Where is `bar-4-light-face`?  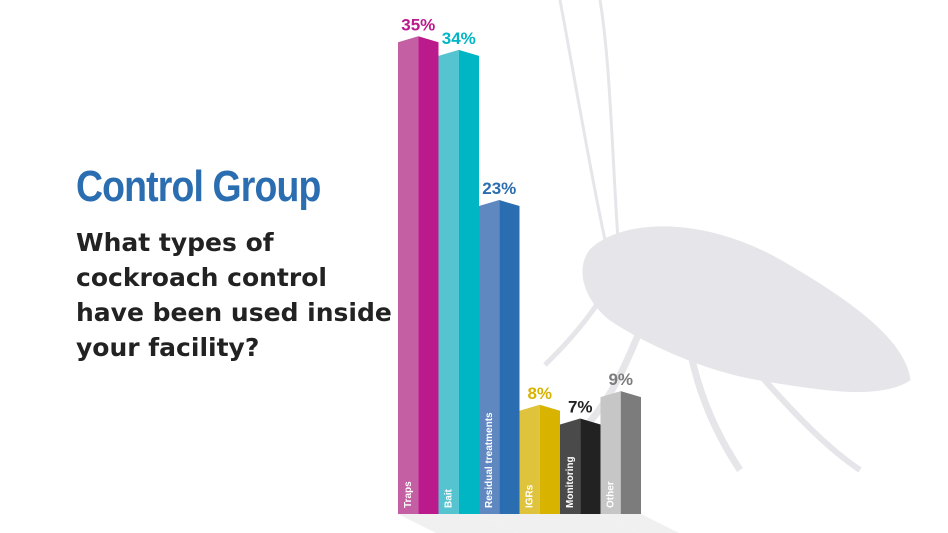 bar-4-light-face is located at coordinates (570, 466).